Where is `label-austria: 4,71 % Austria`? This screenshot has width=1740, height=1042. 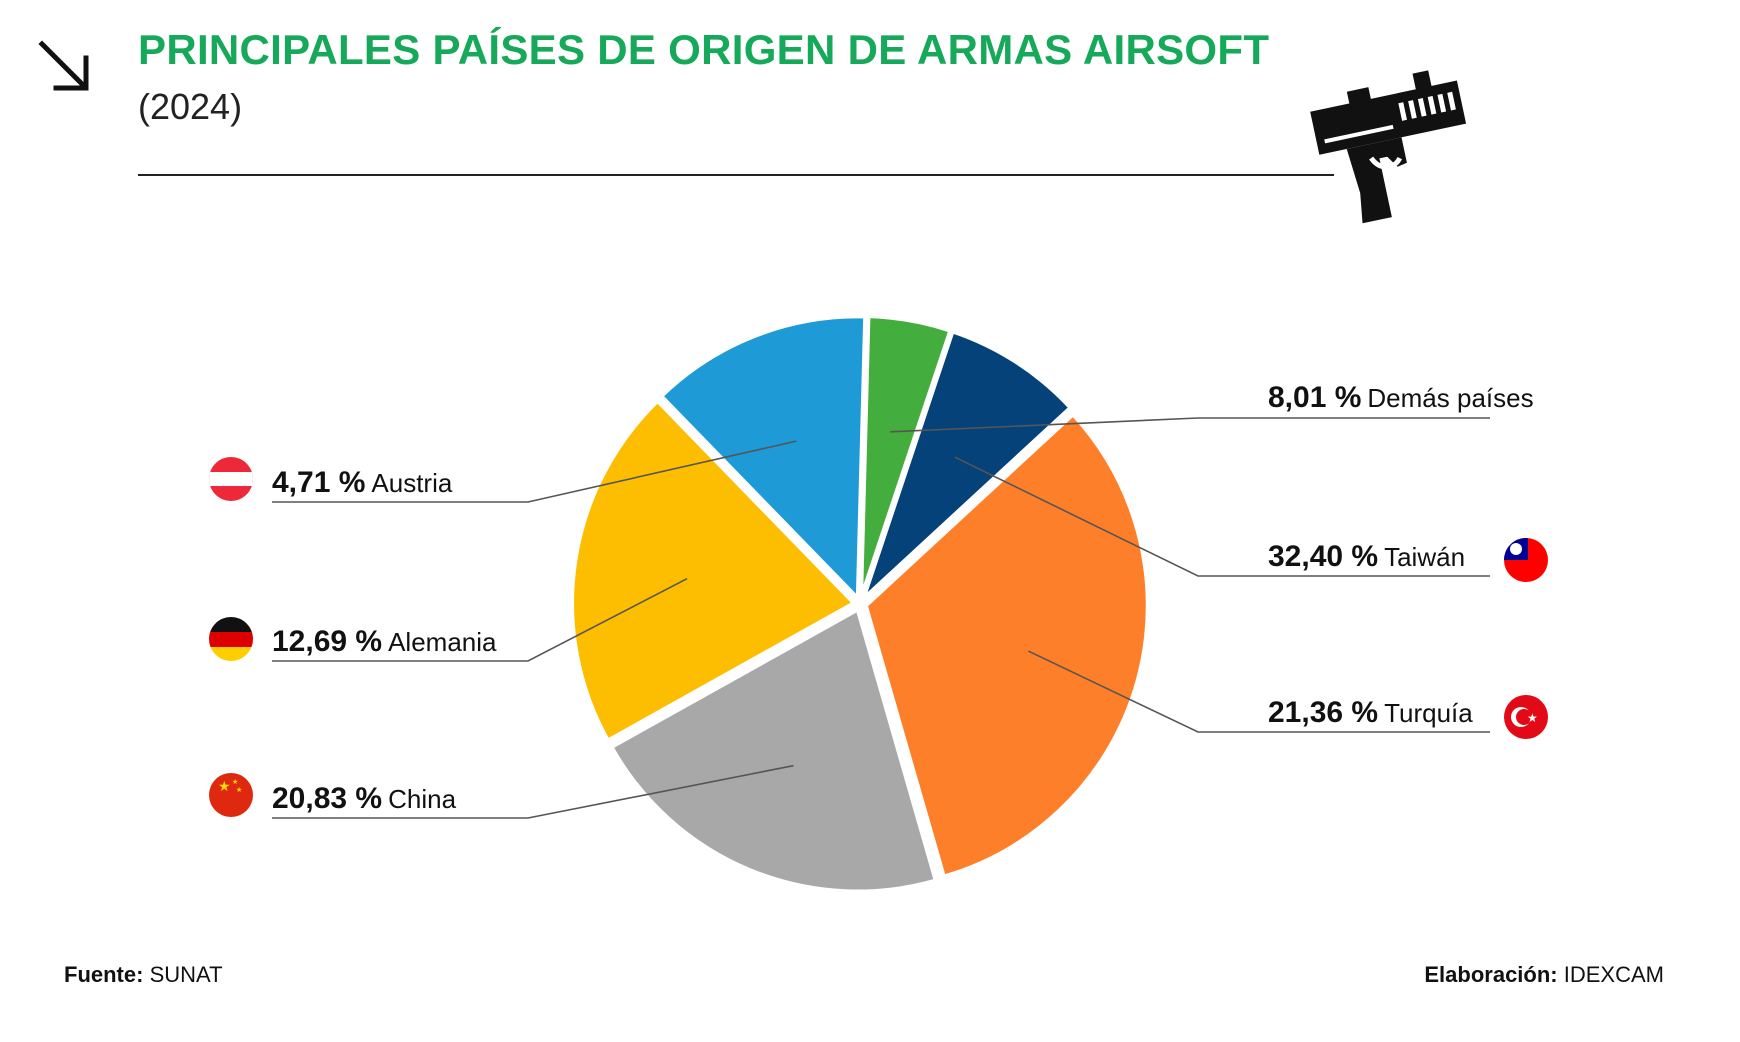
label-austria: 4,71 % Austria is located at coordinates (331, 479).